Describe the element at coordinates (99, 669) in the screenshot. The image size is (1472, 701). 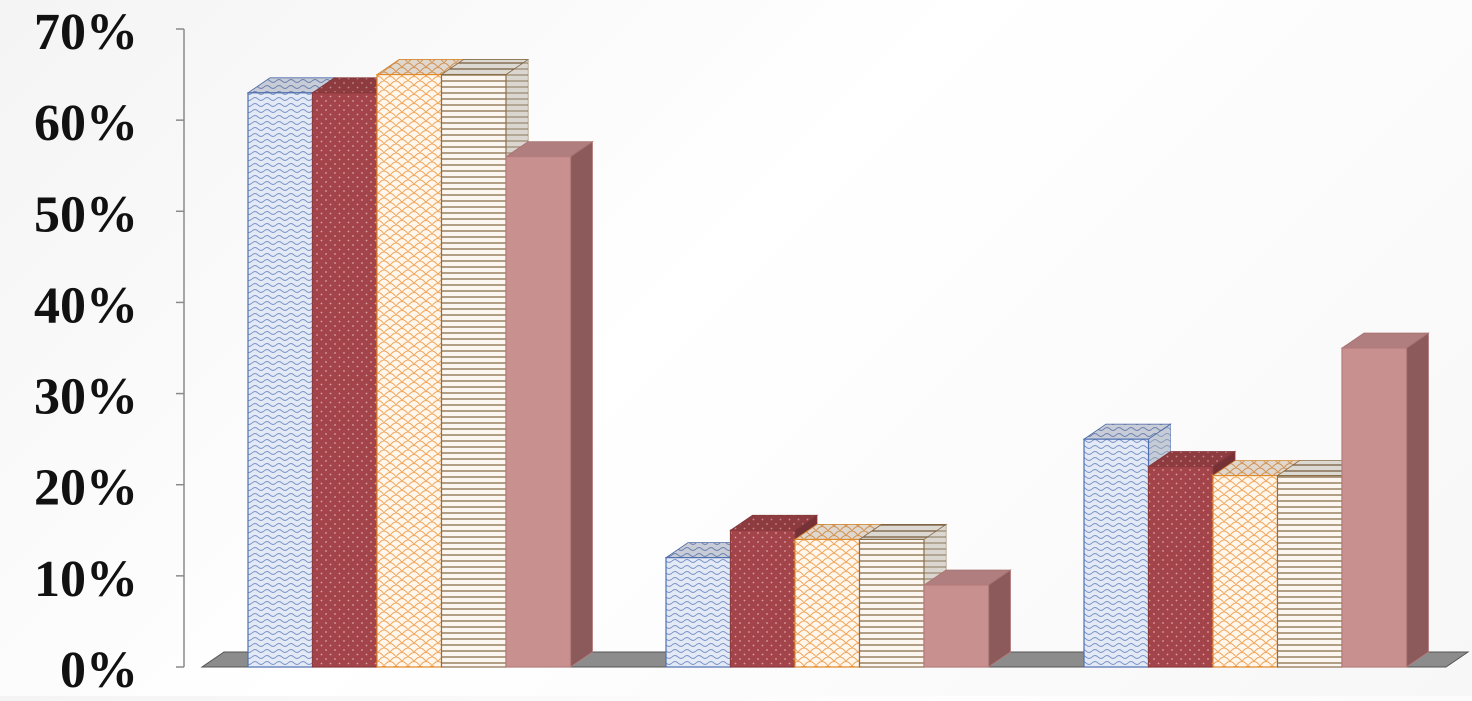
I see `y-tick-label: 0%` at that location.